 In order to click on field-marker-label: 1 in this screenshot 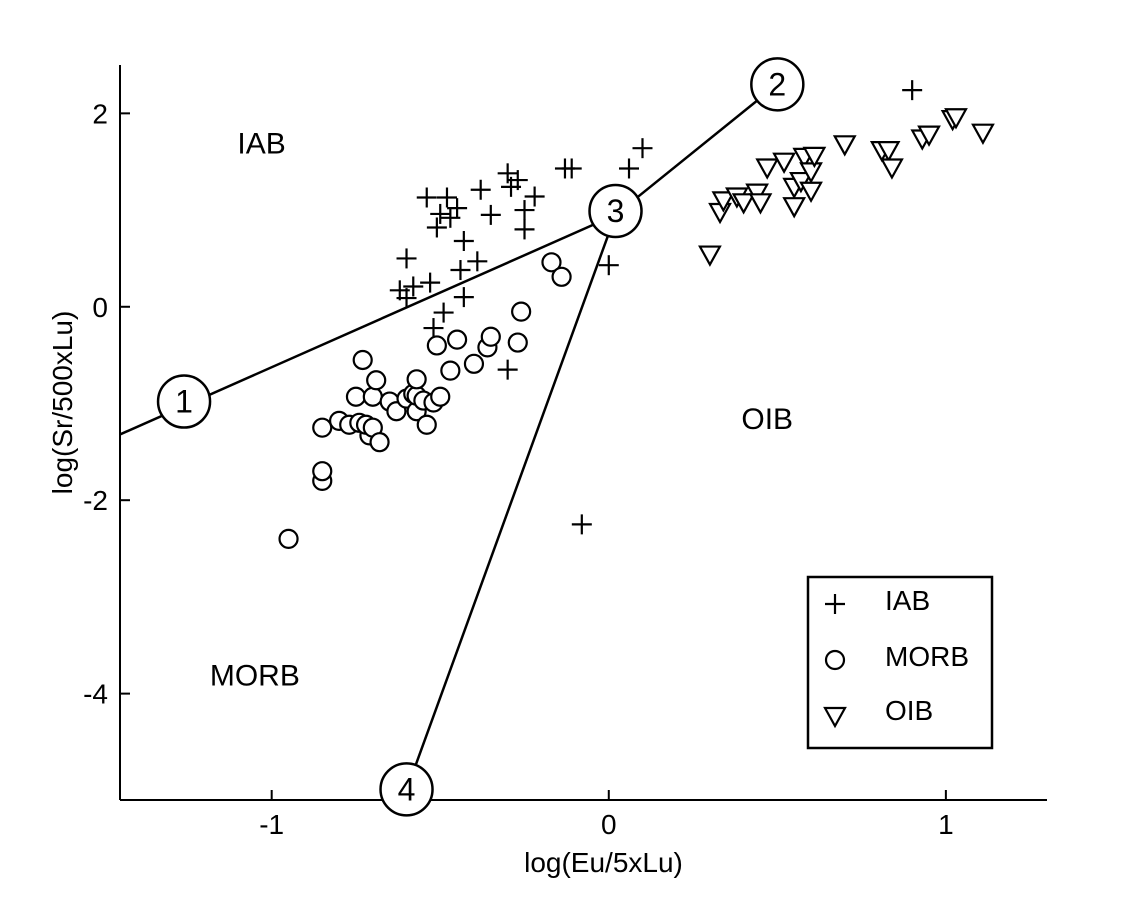, I will do `click(184, 402)`.